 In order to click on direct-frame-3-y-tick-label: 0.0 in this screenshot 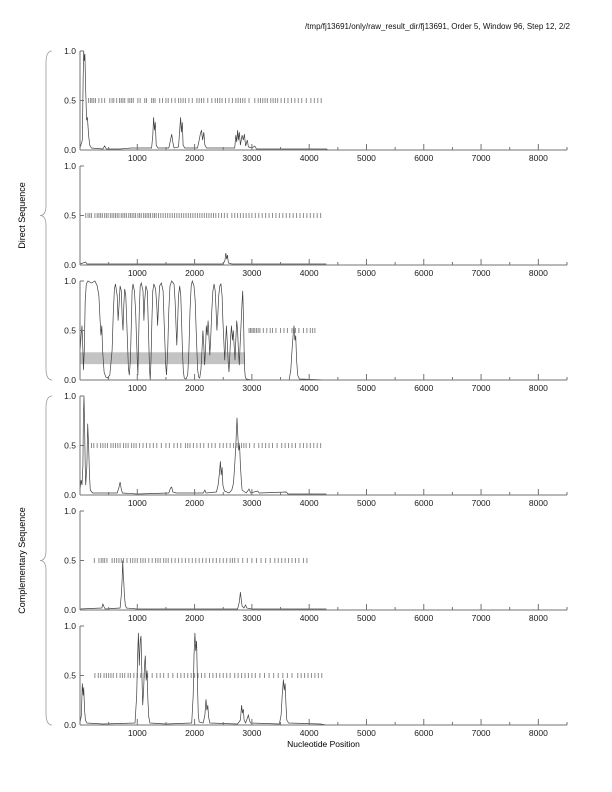, I will do `click(70, 380)`.